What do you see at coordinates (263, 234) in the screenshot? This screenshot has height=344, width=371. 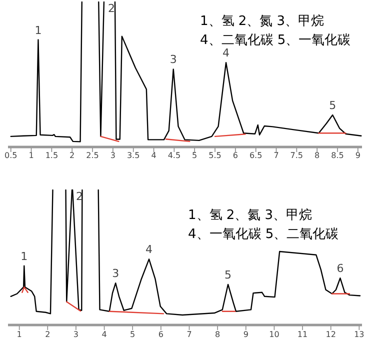 I see `annotation: 4、一氧化碳 5、二氧化碳` at bounding box center [263, 234].